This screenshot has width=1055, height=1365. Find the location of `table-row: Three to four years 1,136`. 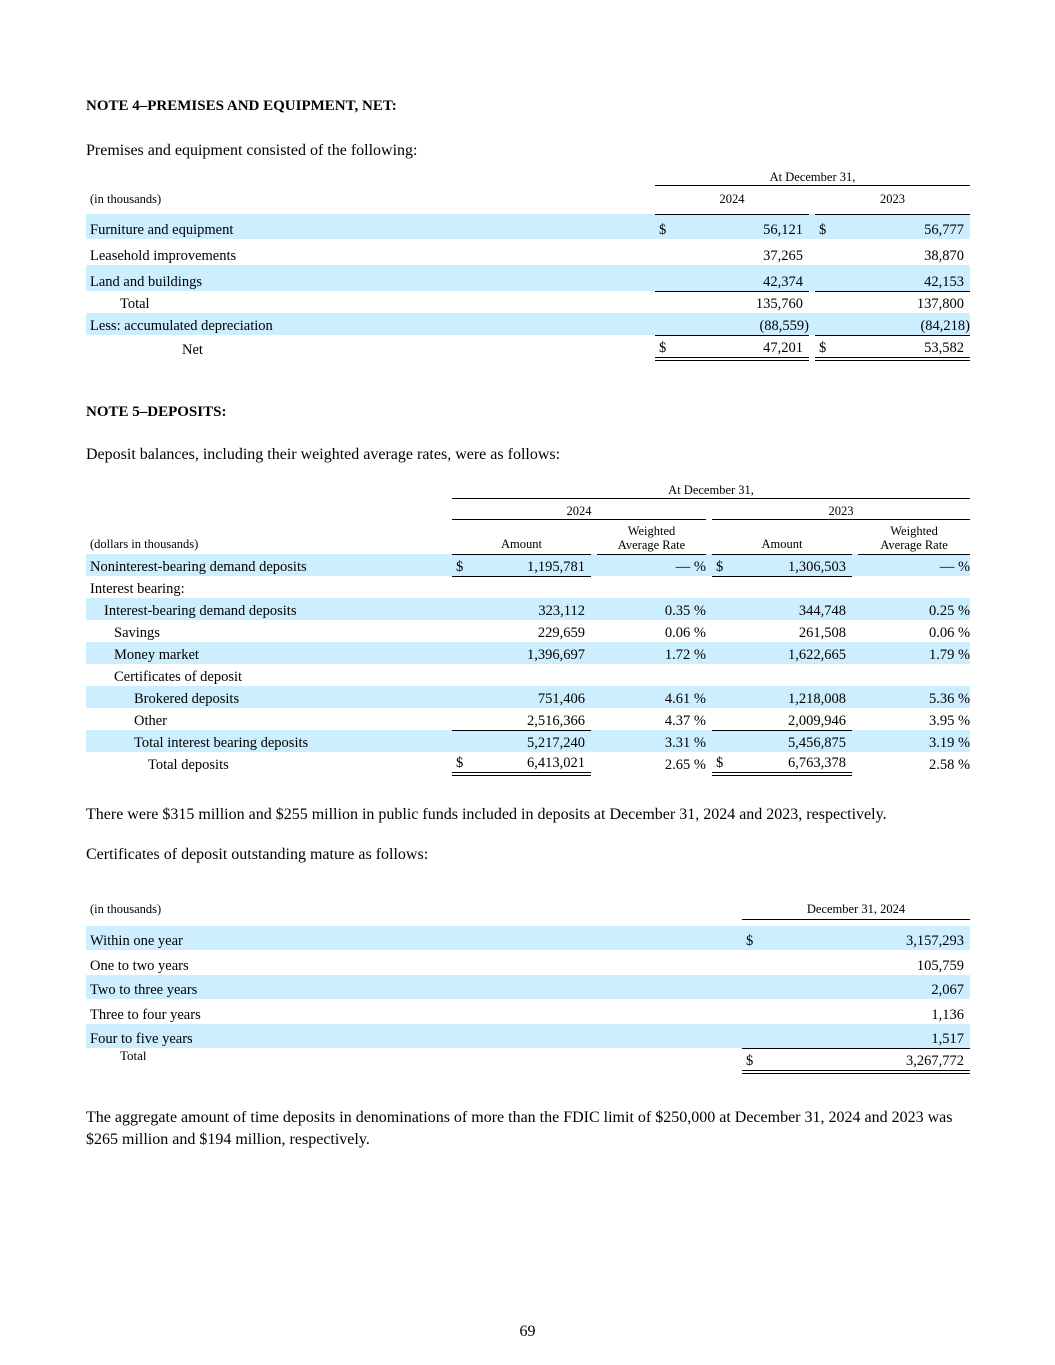

table-row: Three to four years 1,136 is located at coordinates (527, 1015).